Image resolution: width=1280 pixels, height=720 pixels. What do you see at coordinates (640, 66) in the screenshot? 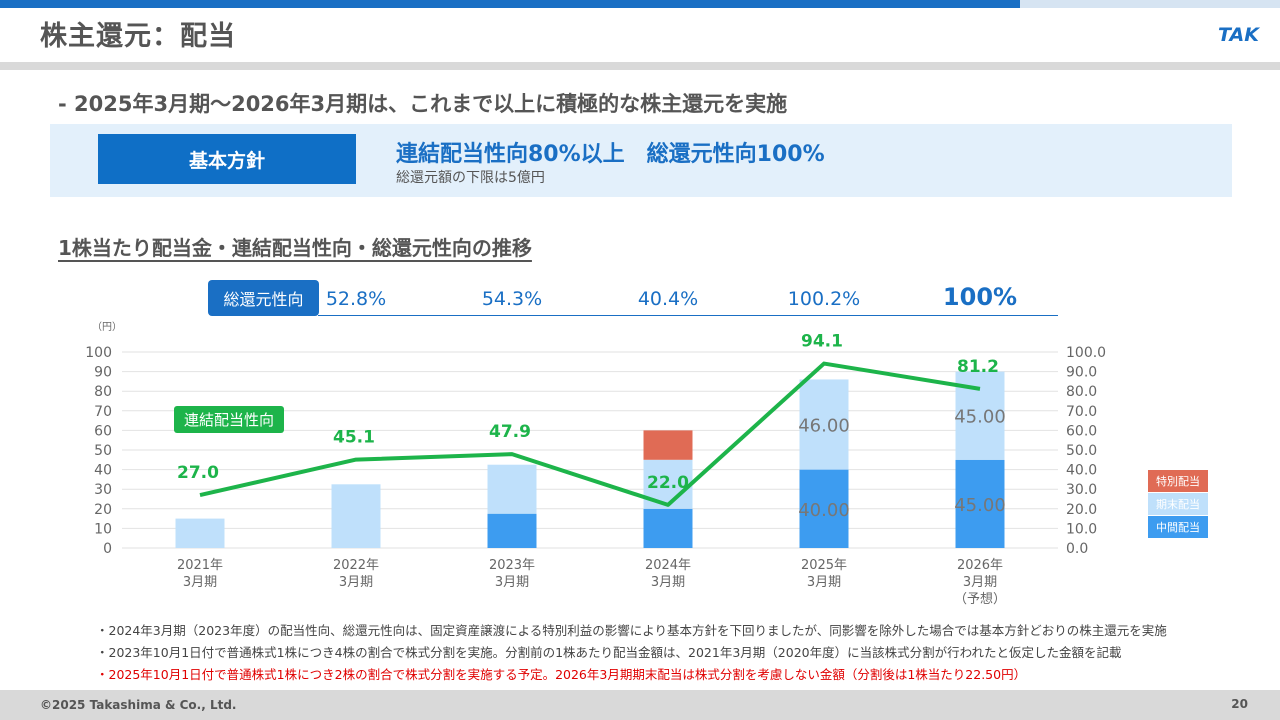
I see `title-divider` at bounding box center [640, 66].